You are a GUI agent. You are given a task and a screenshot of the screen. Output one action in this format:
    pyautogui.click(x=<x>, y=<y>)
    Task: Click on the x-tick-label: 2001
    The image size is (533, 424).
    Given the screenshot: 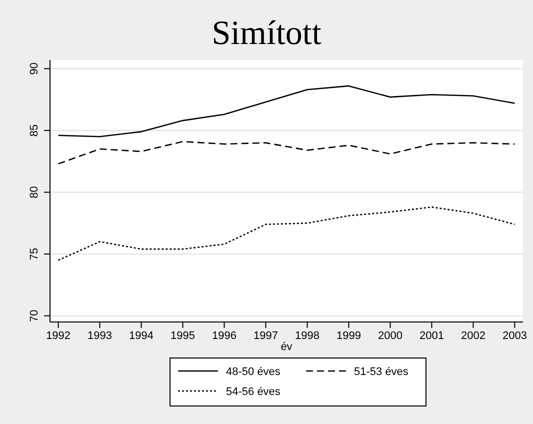 What is the action you would take?
    pyautogui.click(x=431, y=336)
    